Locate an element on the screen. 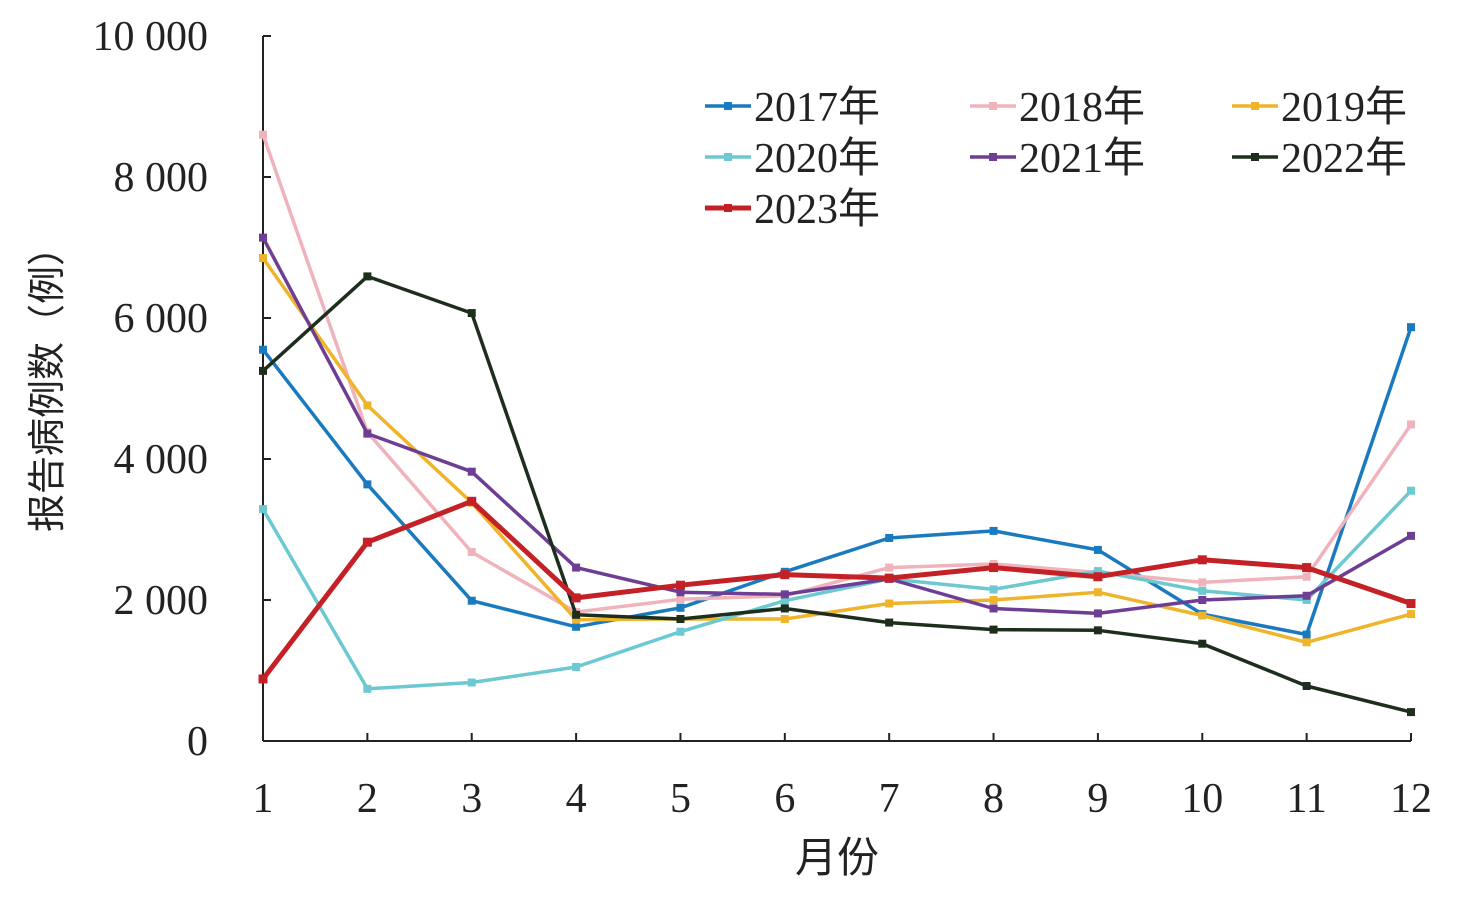 This screenshot has height=902, width=1474. x-tick-label: 3 is located at coordinates (471, 799).